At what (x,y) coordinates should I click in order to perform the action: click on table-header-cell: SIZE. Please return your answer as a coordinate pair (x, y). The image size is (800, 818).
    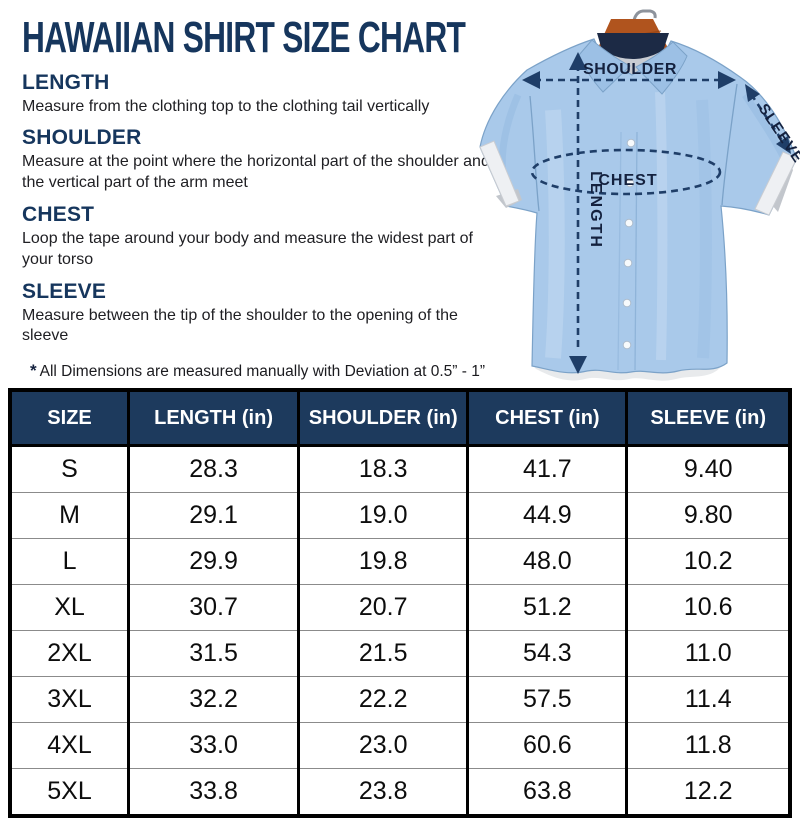
    Looking at the image, I should click on (69, 418).